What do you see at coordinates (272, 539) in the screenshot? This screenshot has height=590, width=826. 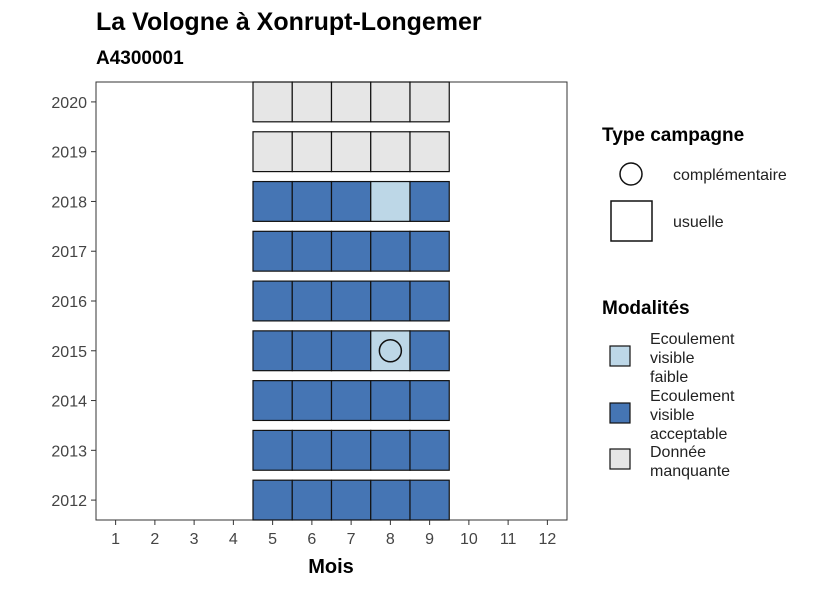 I see `x-tick-label-5: 5` at bounding box center [272, 539].